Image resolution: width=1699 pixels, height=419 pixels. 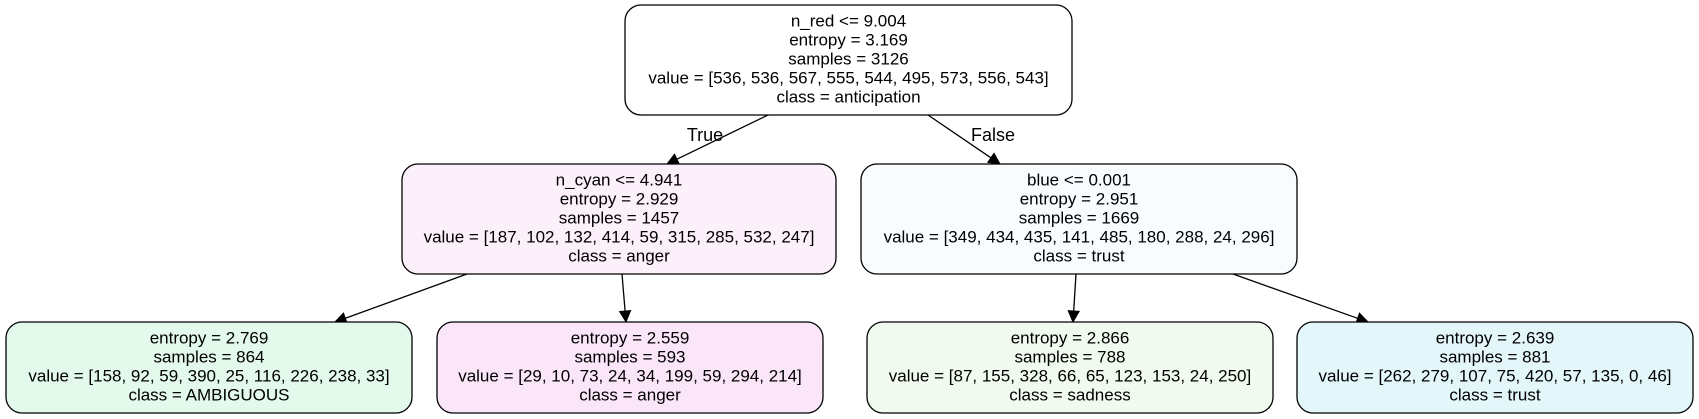 I want to click on node-text-line: samples = 3126, so click(x=848, y=58).